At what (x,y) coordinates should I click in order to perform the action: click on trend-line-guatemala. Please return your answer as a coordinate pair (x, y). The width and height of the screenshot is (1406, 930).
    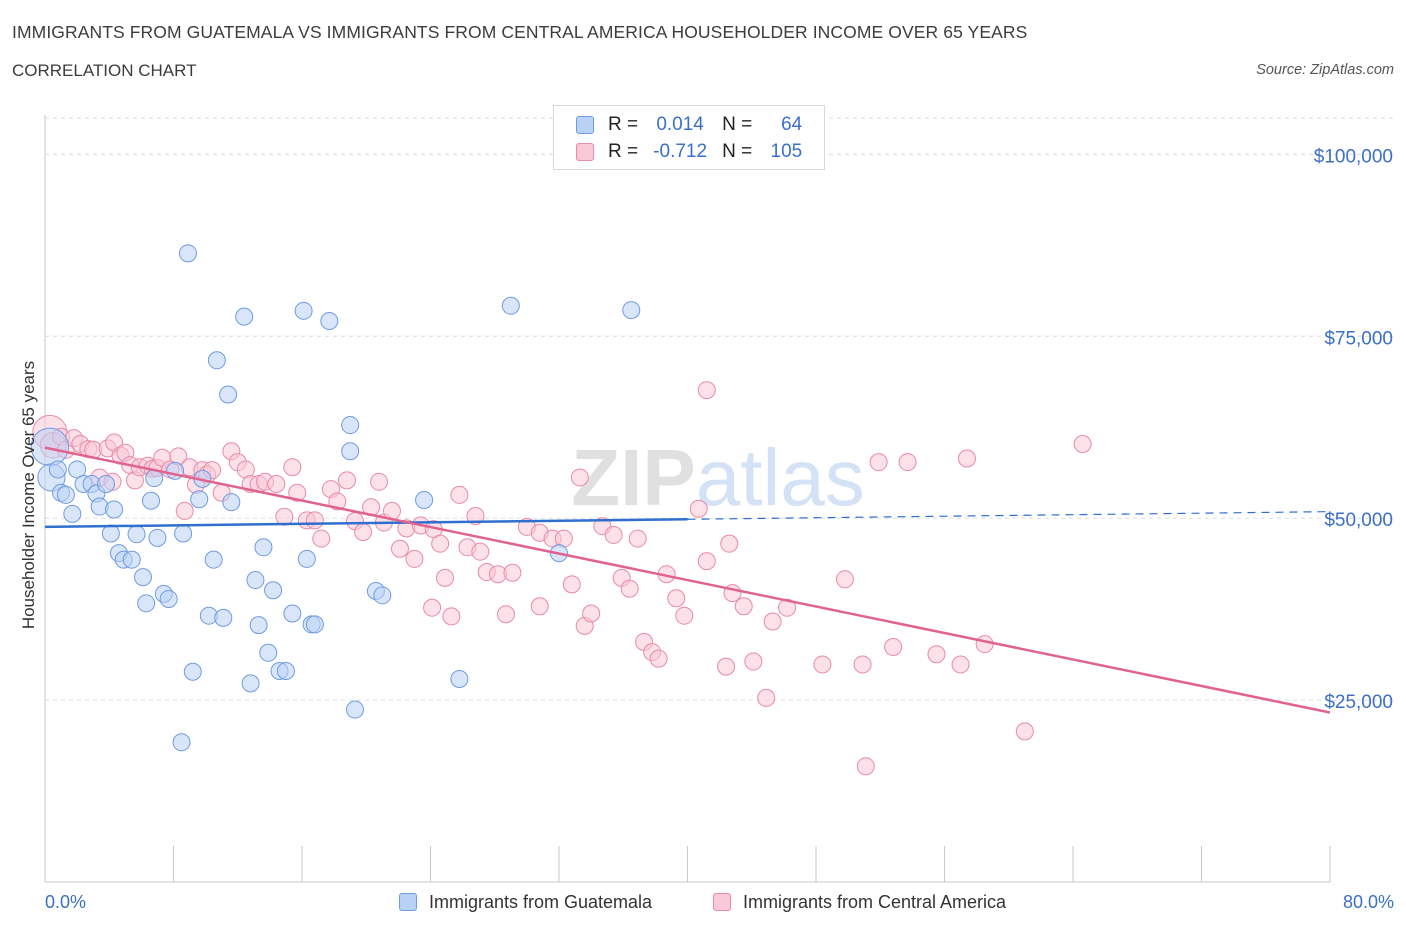
    Looking at the image, I should click on (366, 523).